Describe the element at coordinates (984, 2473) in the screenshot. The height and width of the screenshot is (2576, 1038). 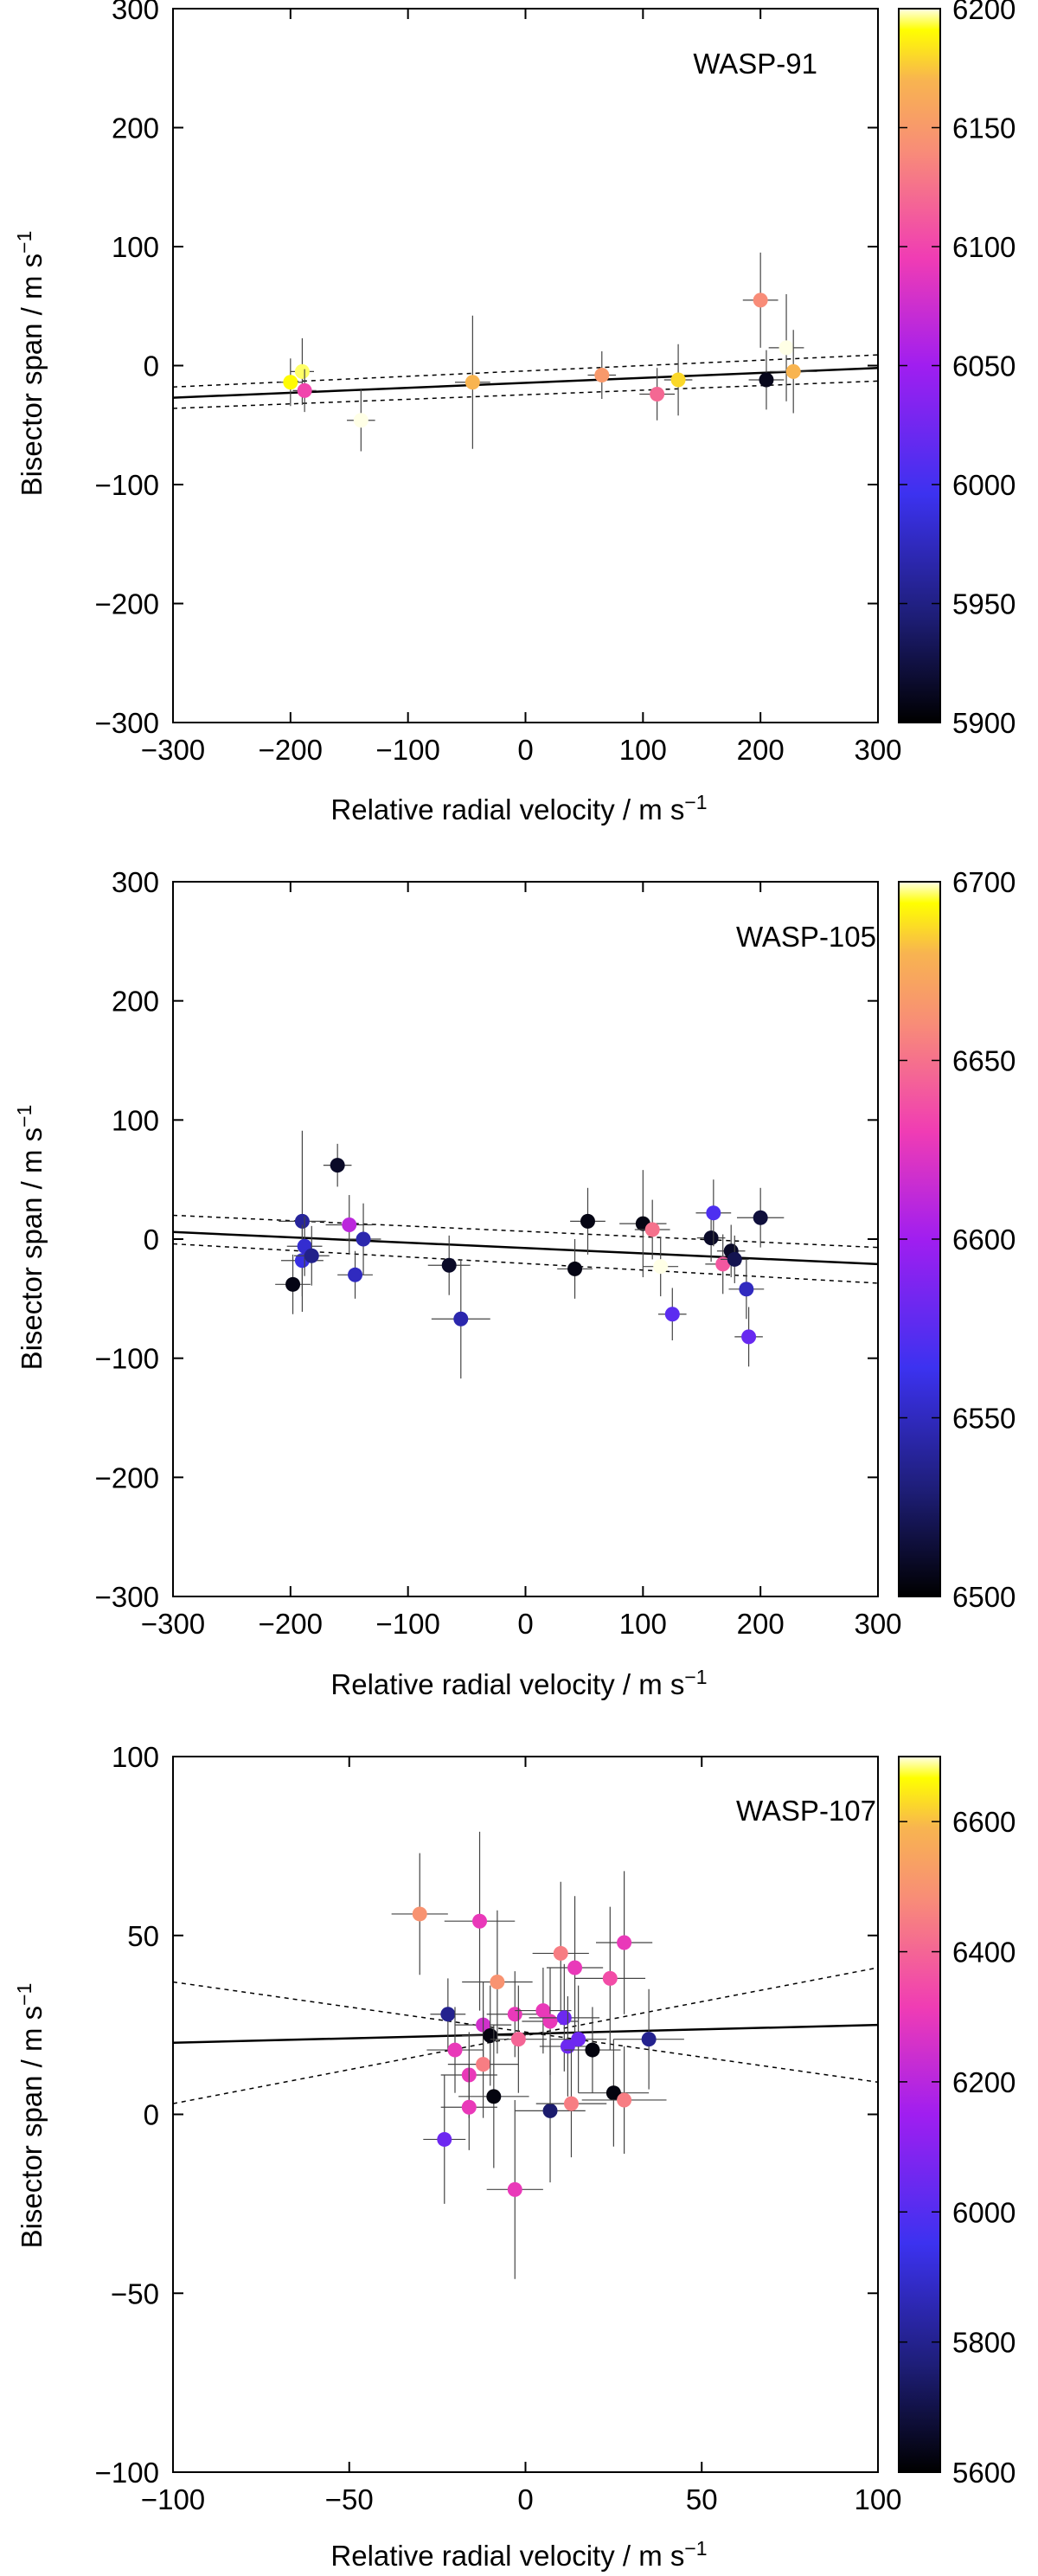
I see `colorbar-tick-label: 5600` at that location.